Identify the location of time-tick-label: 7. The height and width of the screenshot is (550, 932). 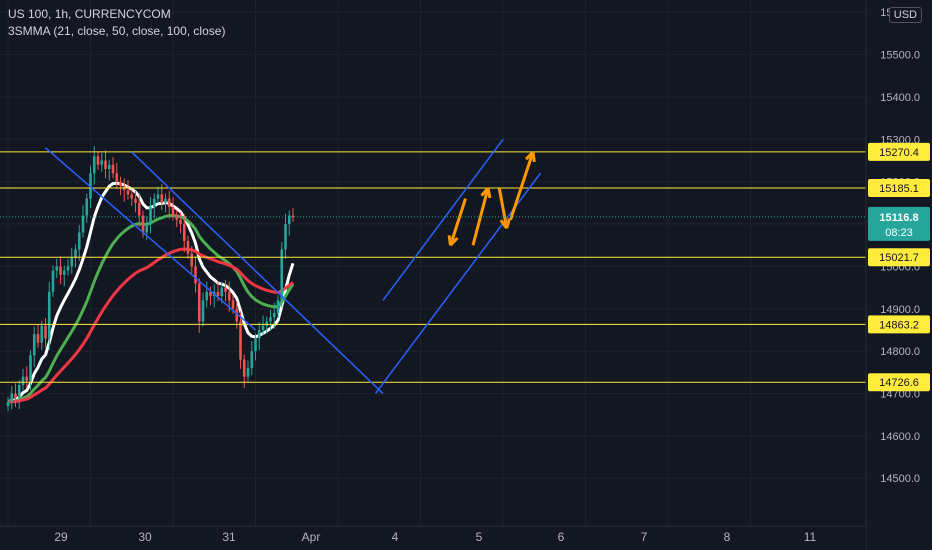
(644, 537).